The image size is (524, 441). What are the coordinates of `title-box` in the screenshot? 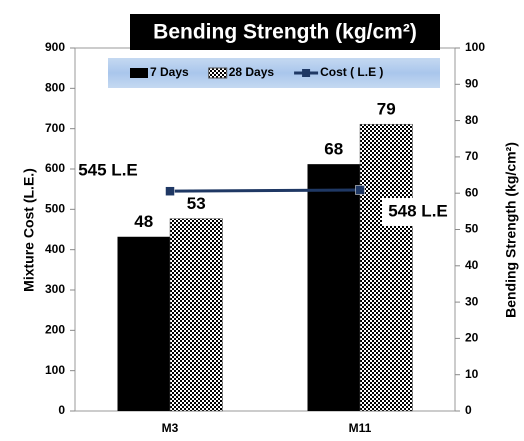 It's located at (285, 32).